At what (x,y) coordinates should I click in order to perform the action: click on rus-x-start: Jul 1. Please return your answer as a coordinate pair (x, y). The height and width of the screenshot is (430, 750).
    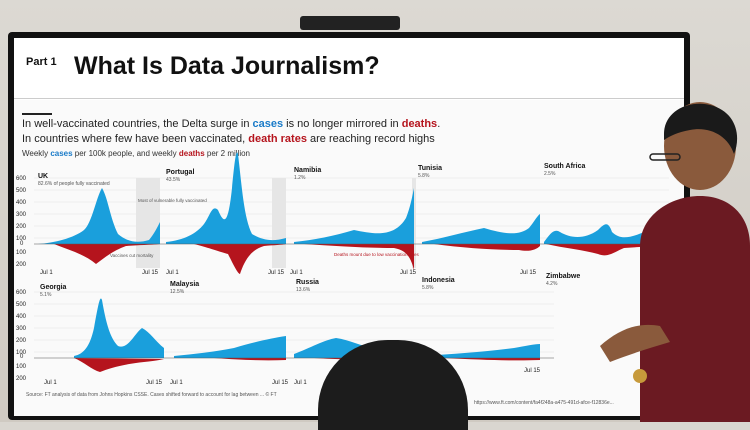
    Looking at the image, I should click on (300, 383).